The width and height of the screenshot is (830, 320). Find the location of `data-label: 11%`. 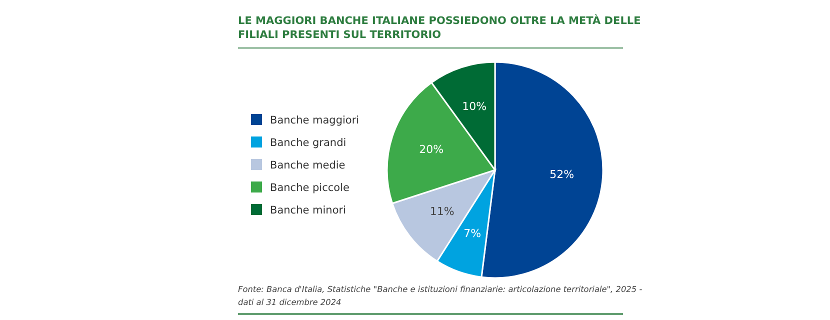

data-label: 11% is located at coordinates (442, 211).